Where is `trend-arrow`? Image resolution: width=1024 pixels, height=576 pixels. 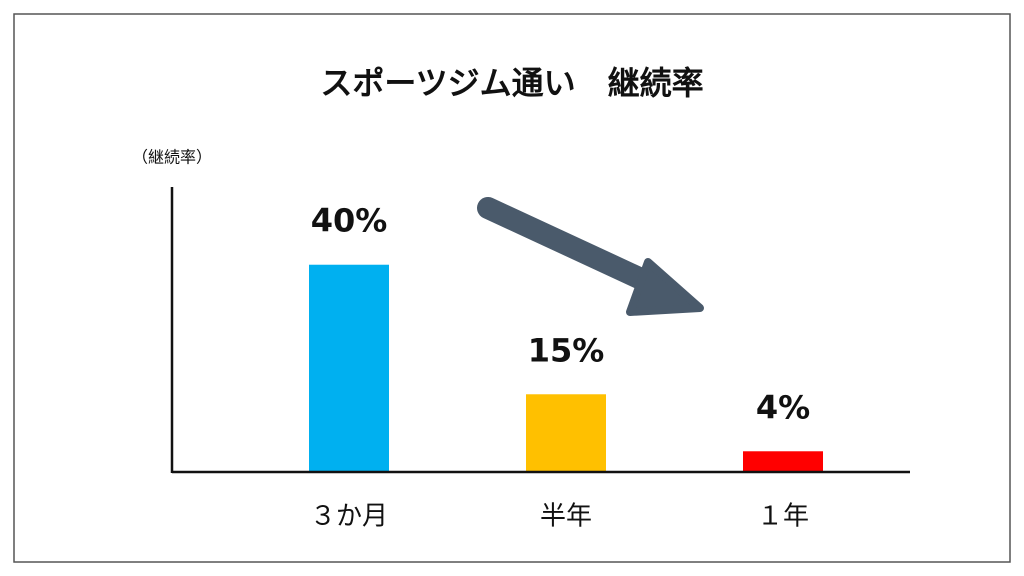
trend-arrow is located at coordinates (590, 256).